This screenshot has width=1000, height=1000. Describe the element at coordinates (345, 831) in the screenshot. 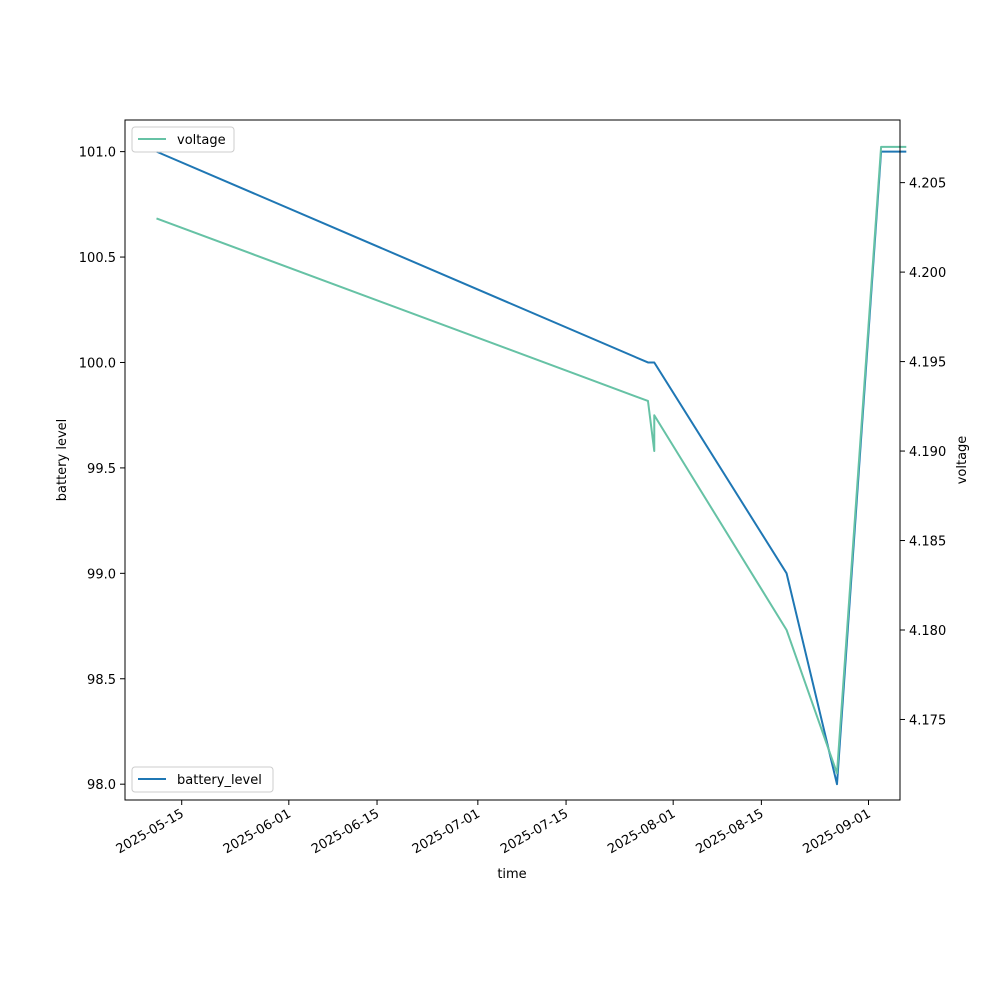

I see `x-tick-label: 2025-06-15` at that location.